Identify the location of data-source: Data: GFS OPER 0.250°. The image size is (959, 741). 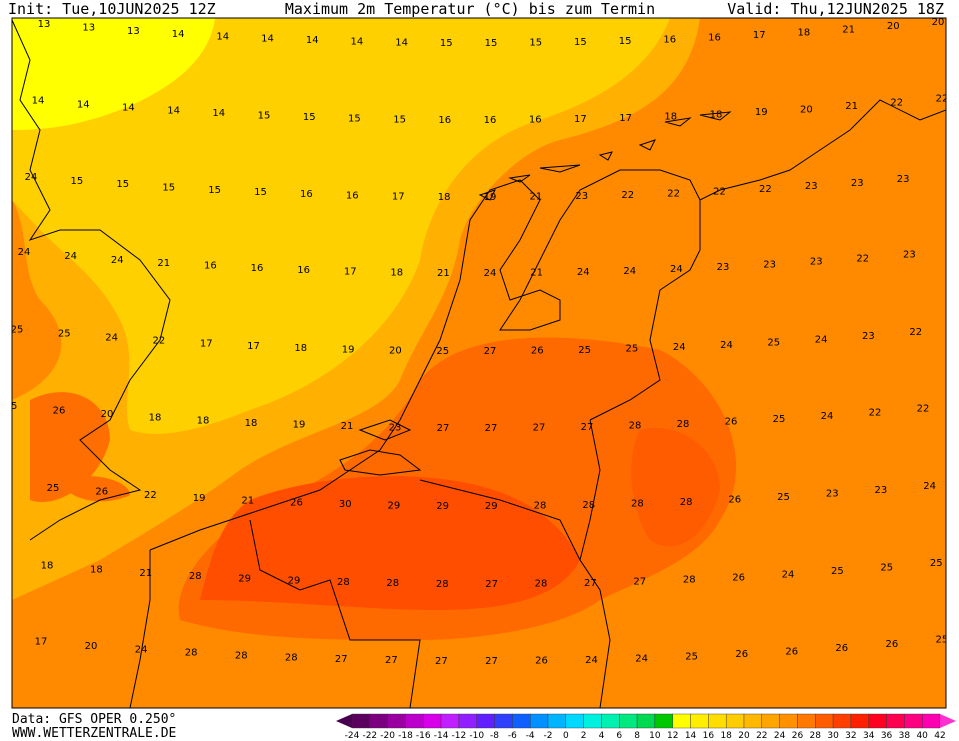
(94, 719).